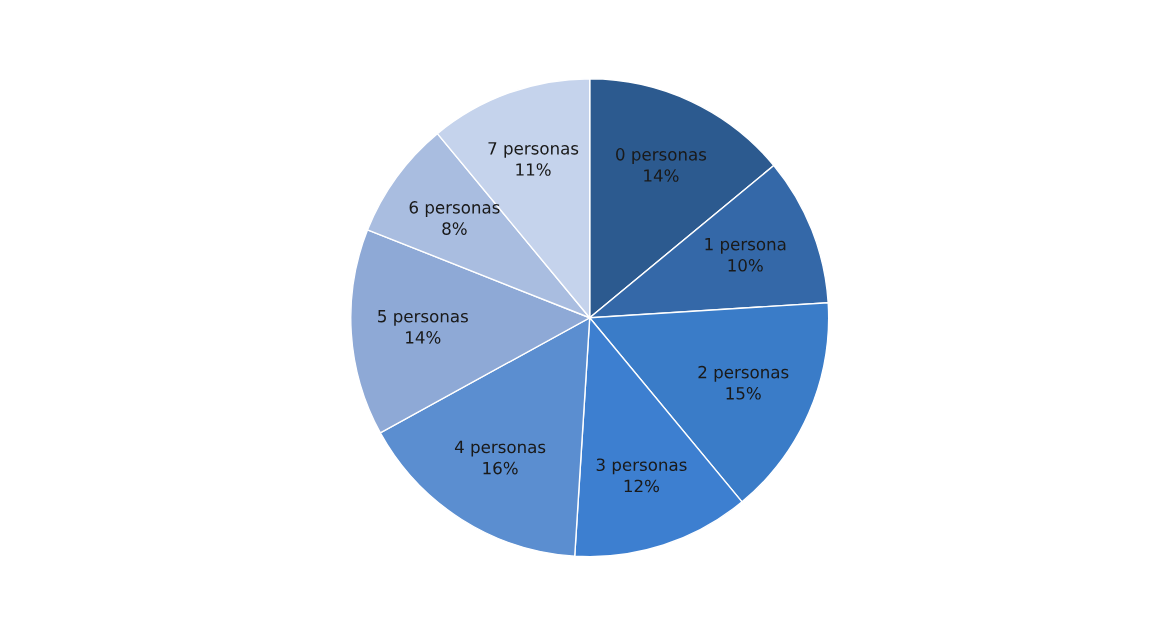 This screenshot has height=617, width=1162. Describe the element at coordinates (745, 246) in the screenshot. I see `slice-label: 1 persona` at that location.